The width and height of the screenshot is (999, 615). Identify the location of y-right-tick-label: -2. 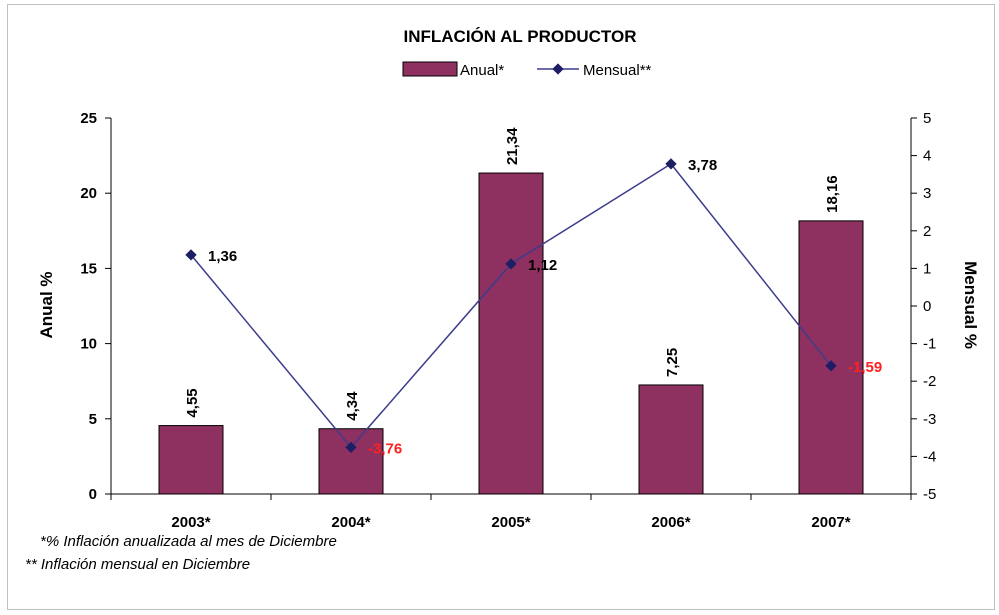
(929, 381).